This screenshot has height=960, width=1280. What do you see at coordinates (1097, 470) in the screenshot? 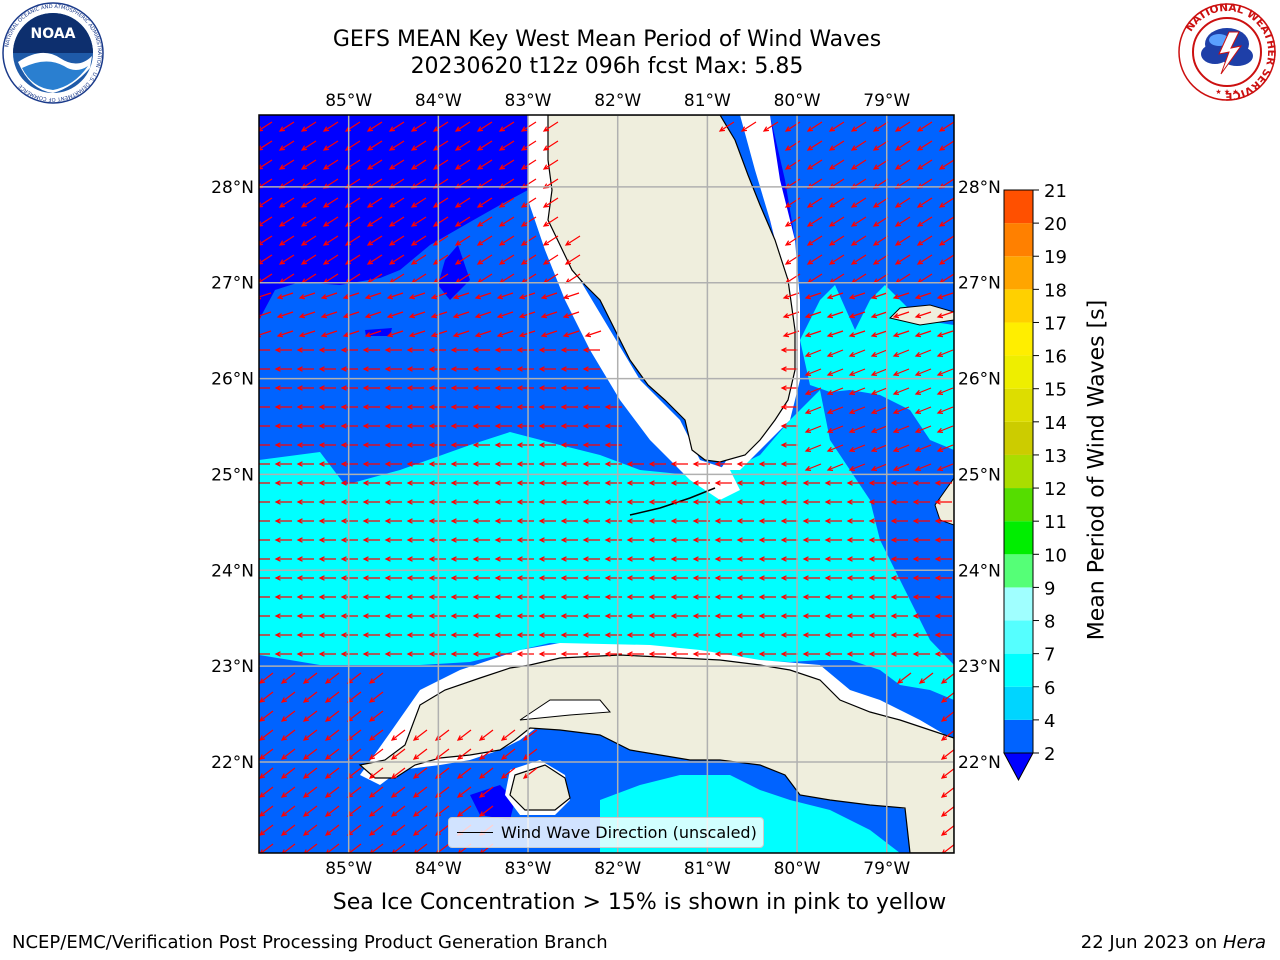
I see `colorbar-label: Mean Period of Wind Waves [s]` at bounding box center [1097, 470].